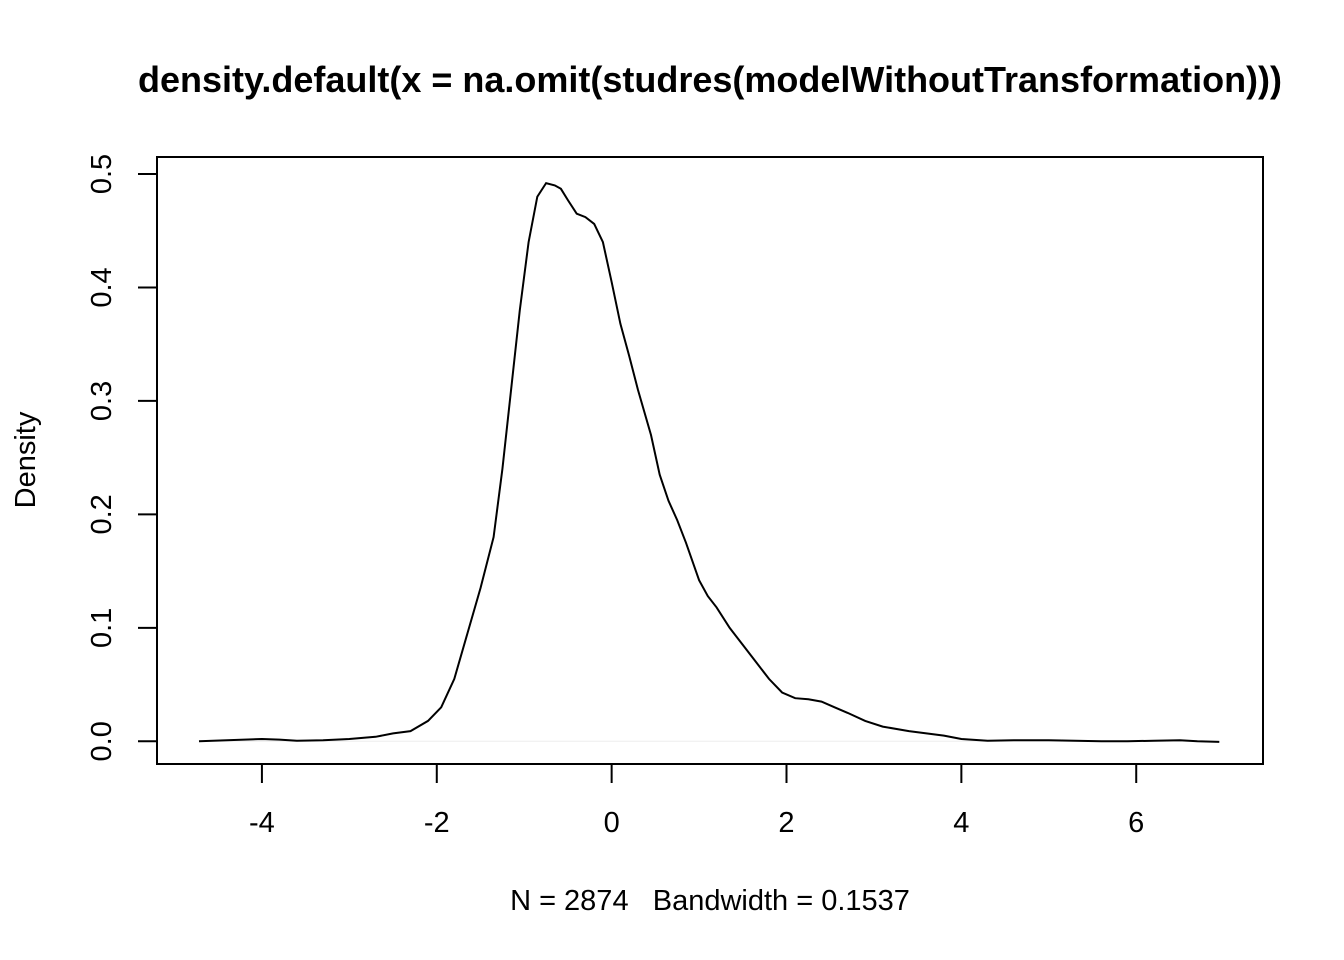 The image size is (1344, 960). Describe the element at coordinates (262, 823) in the screenshot. I see `x-tick-label: -4` at that location.